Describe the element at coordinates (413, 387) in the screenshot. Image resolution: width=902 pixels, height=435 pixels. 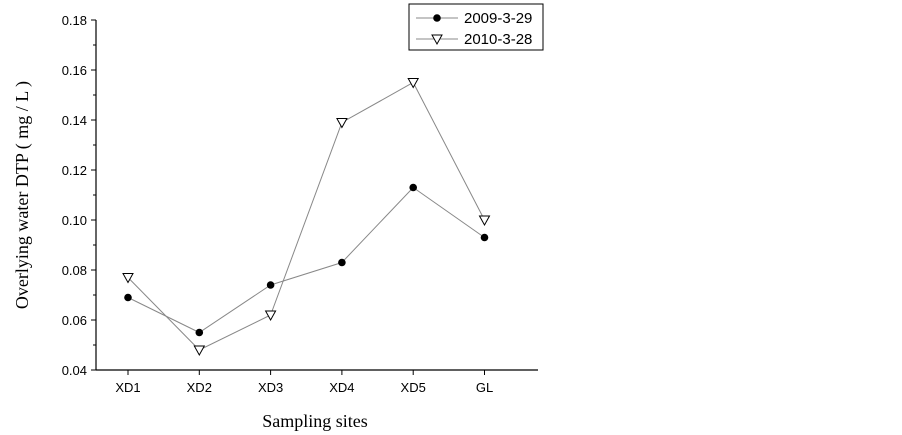
I see `x-tick-label: XD5` at that location.